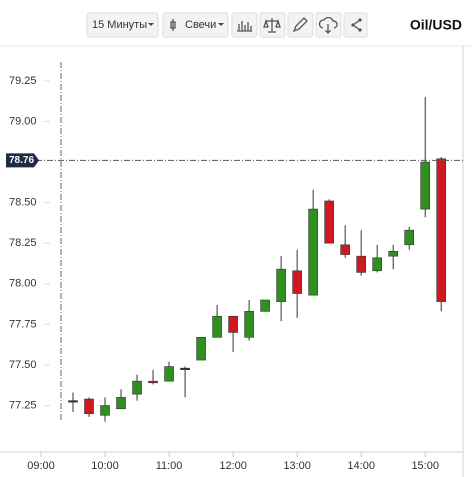 Image resolution: width=472 pixels, height=477 pixels. What do you see at coordinates (436, 25) in the screenshot?
I see `chart-title: Oil/USD` at bounding box center [436, 25].